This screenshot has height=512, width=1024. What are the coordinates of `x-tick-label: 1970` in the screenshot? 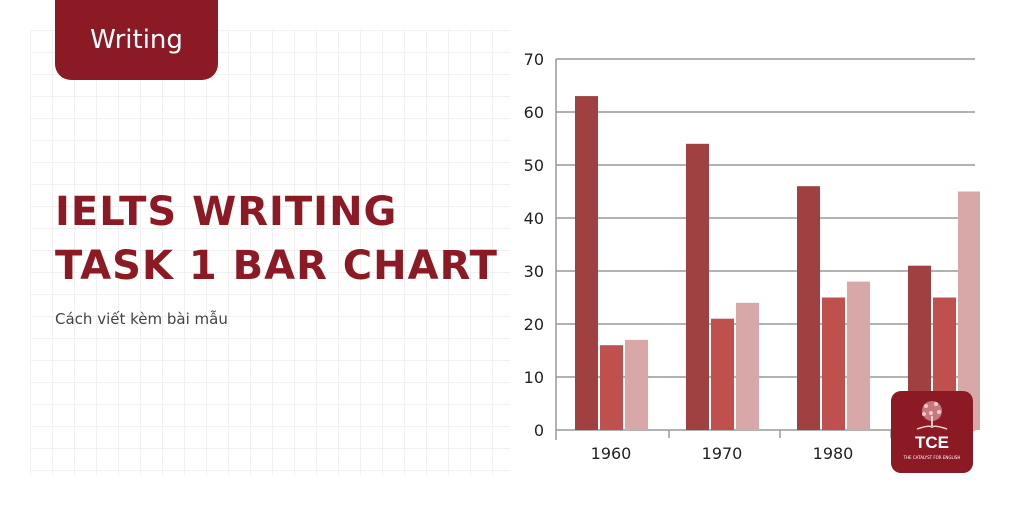 It's located at (722, 453).